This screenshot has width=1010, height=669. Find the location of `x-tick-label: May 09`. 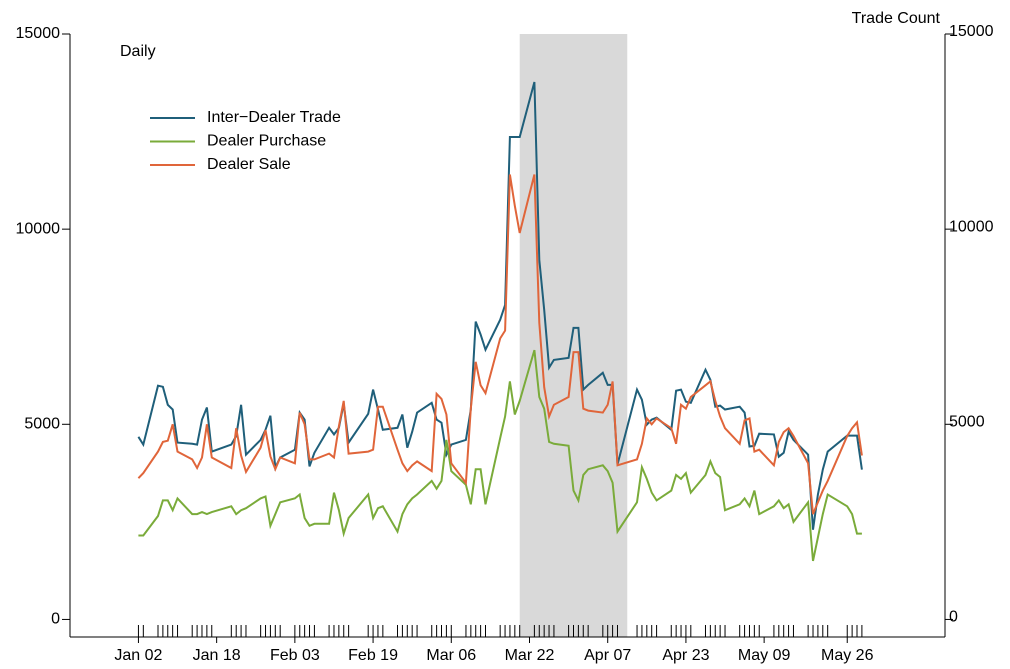

x-tick-label: May 09 is located at coordinates (764, 655).